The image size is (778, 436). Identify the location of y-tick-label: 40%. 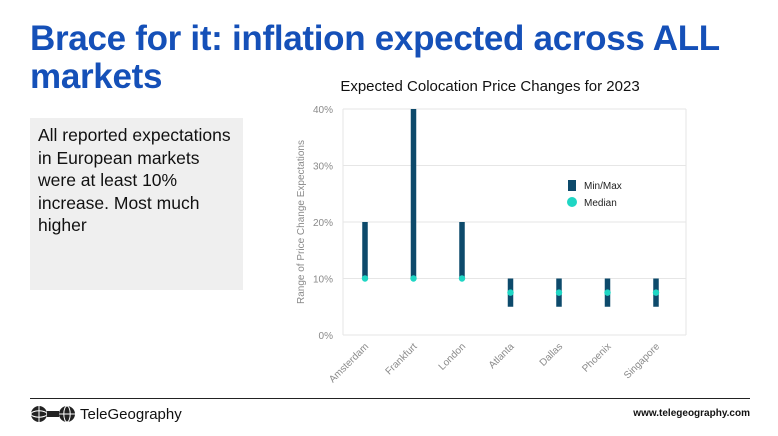
(323, 110).